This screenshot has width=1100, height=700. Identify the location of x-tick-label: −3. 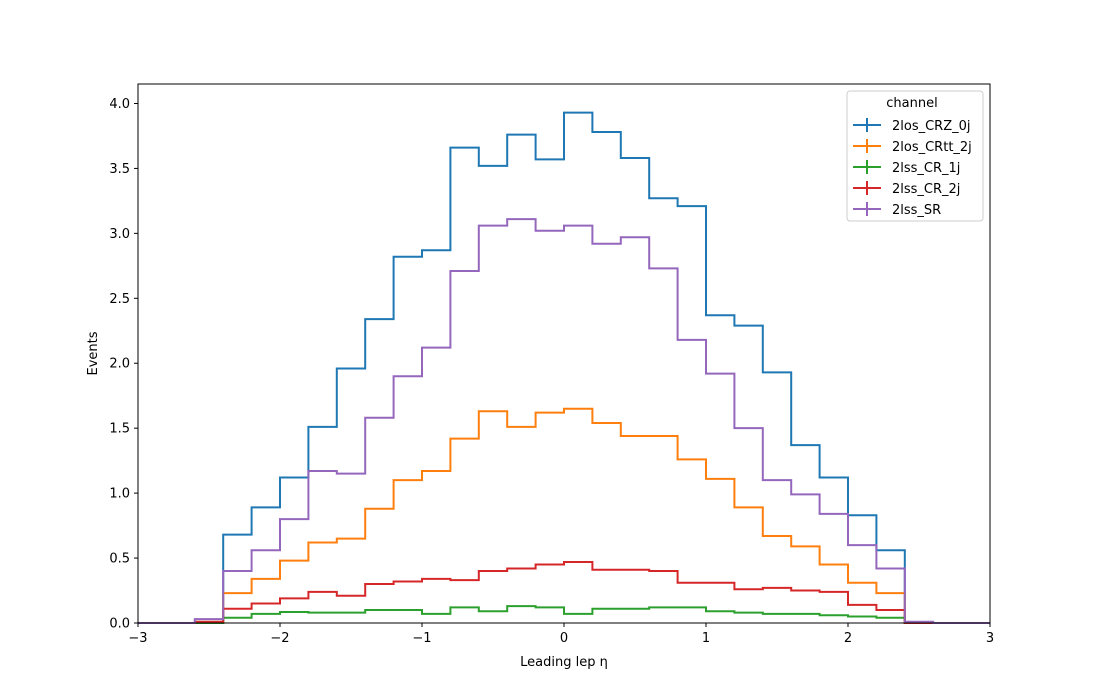
(137, 638).